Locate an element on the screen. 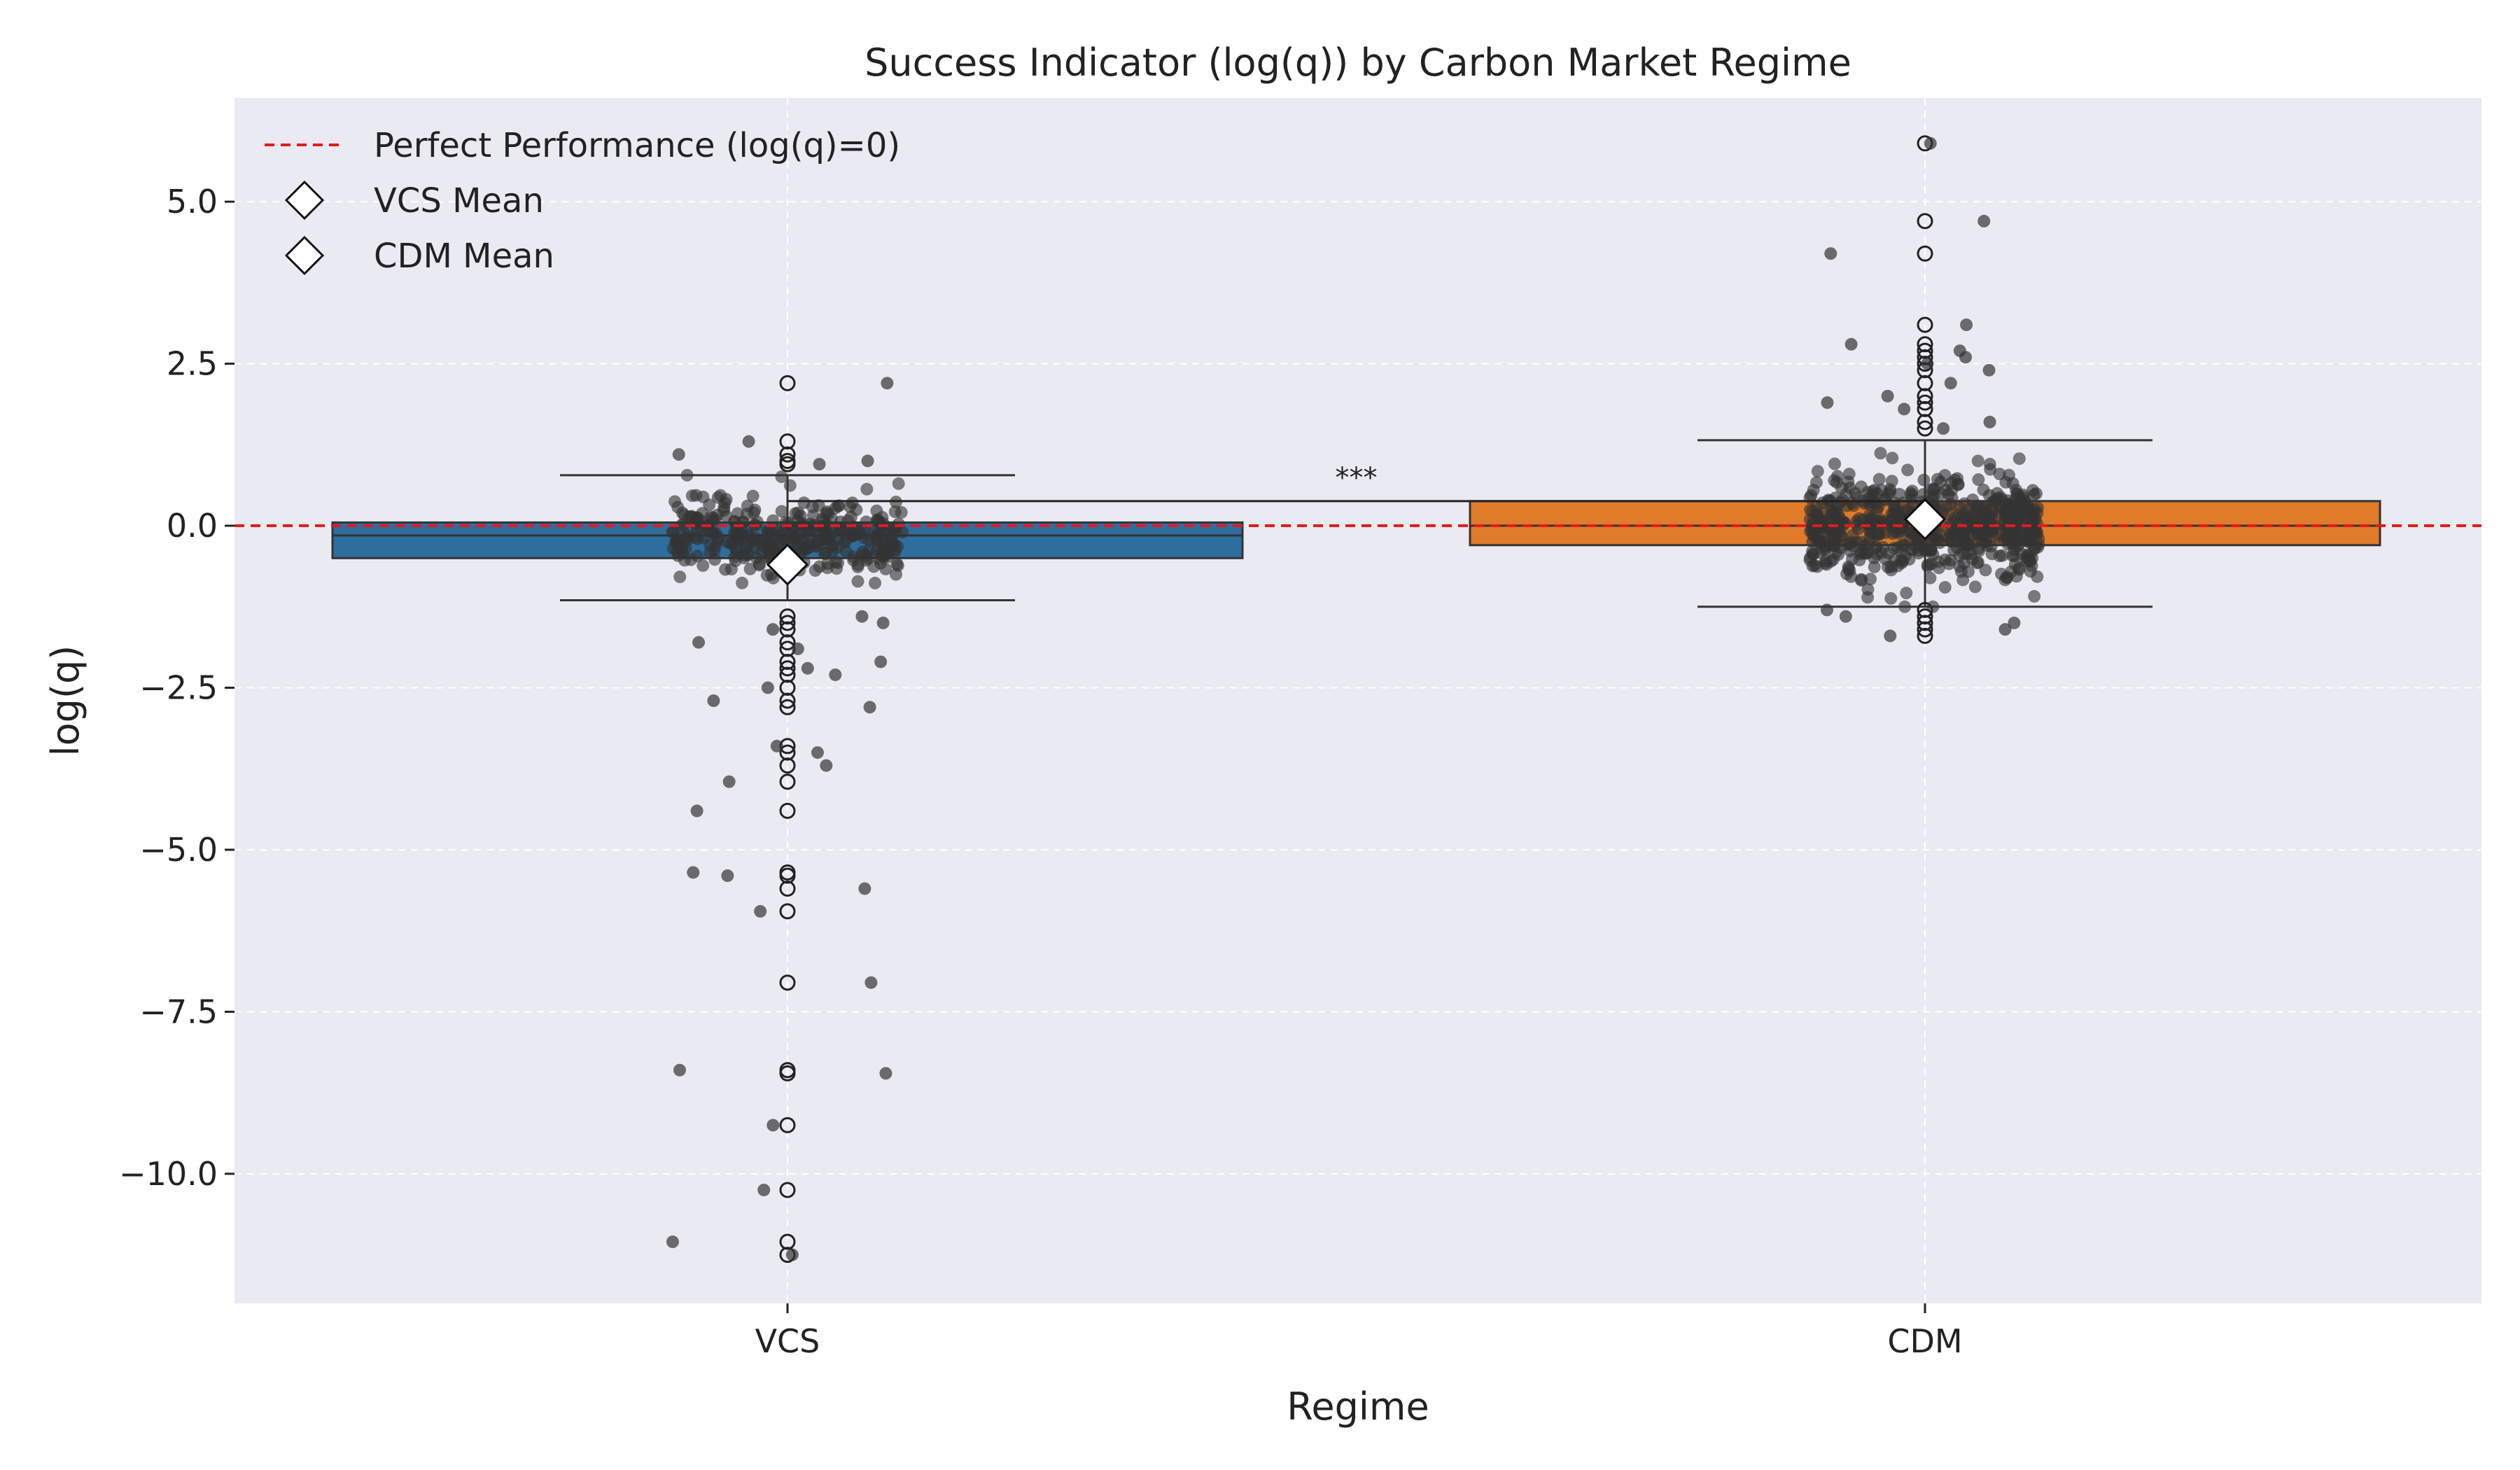  legend-vcs-mean-marker is located at coordinates (304, 200).